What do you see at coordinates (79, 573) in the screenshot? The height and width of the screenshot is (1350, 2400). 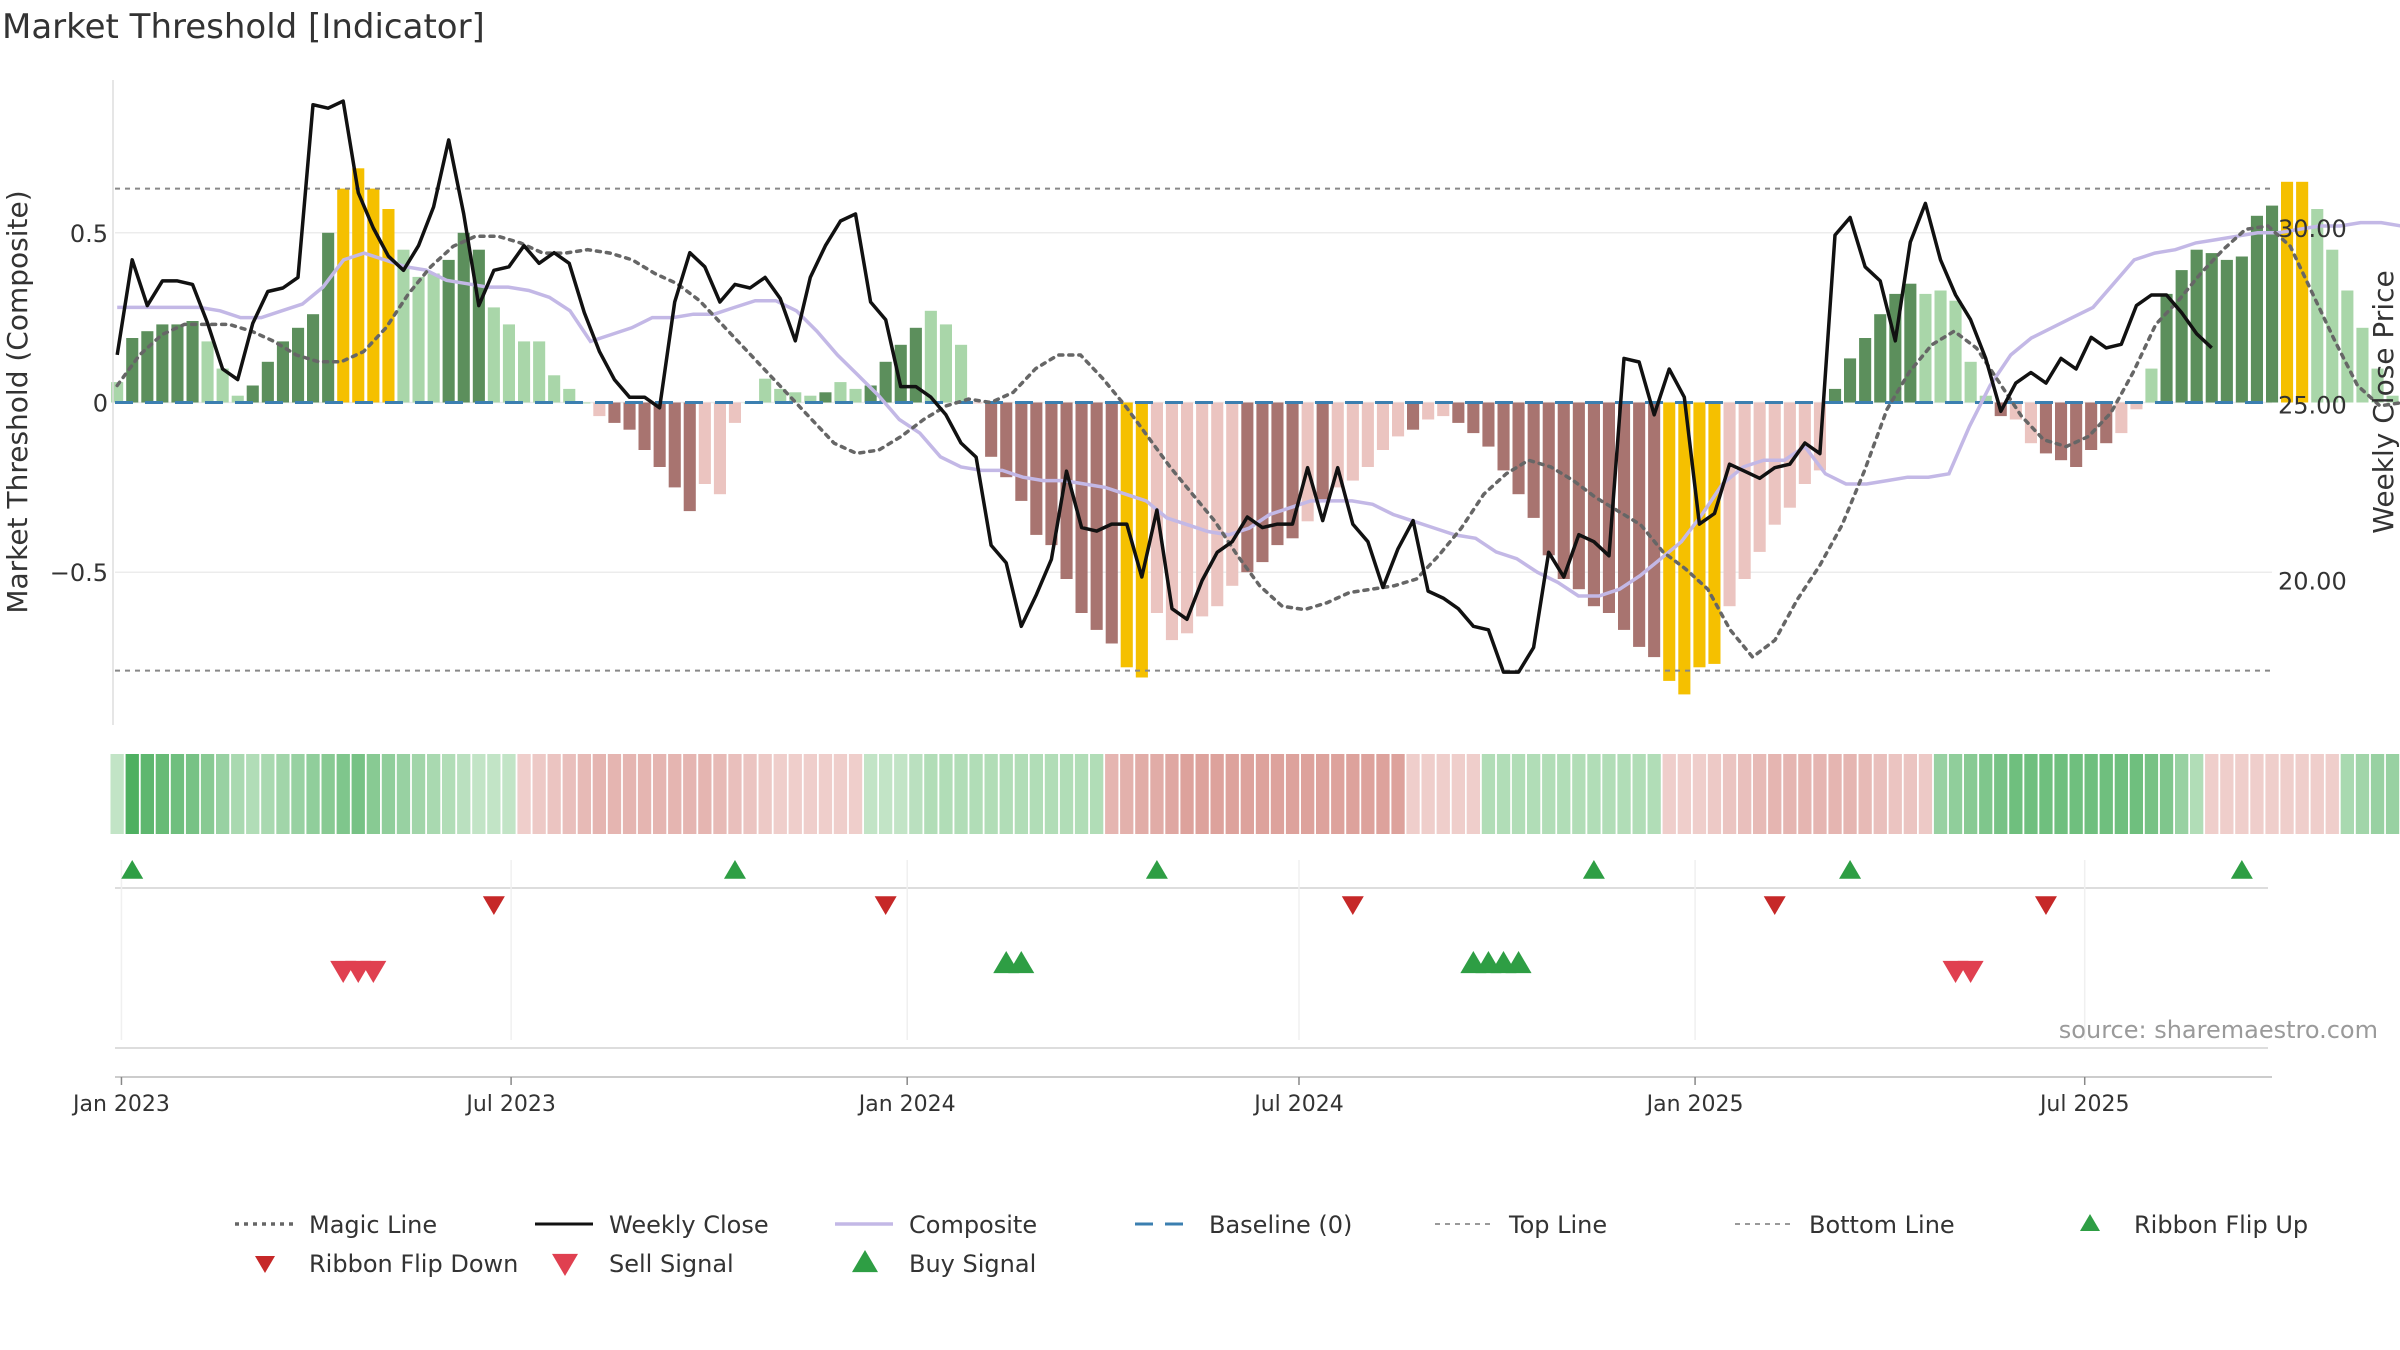 I see `y-left-tick-label: −0.5` at bounding box center [79, 573].